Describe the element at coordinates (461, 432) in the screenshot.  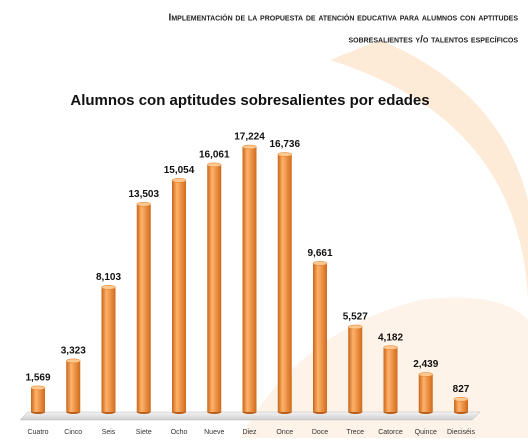
I see `x-tick-label: Dieciséis` at that location.